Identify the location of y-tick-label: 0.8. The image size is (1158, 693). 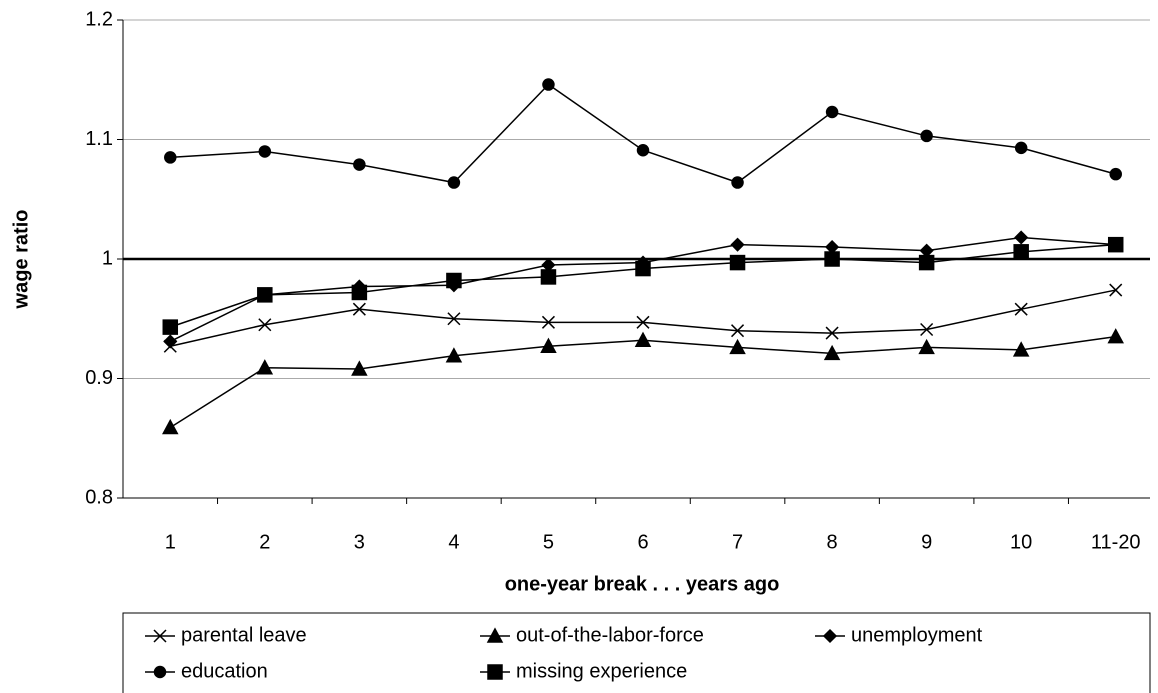
(99, 497).